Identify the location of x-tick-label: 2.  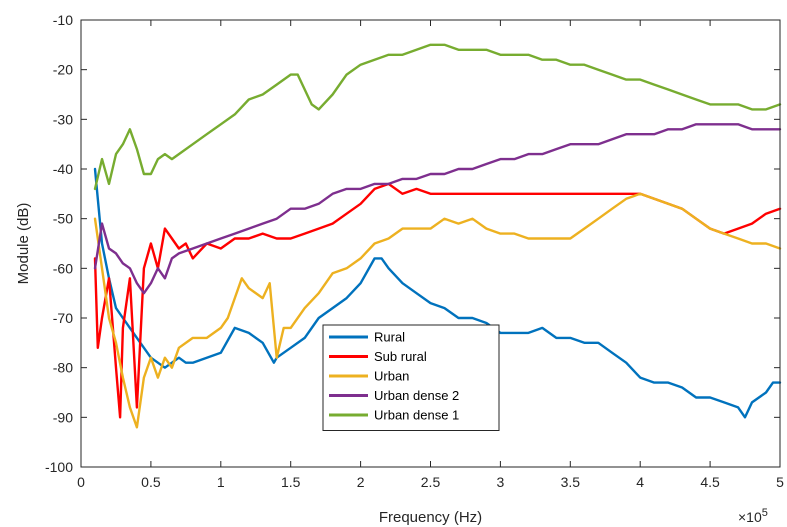
(361, 482).